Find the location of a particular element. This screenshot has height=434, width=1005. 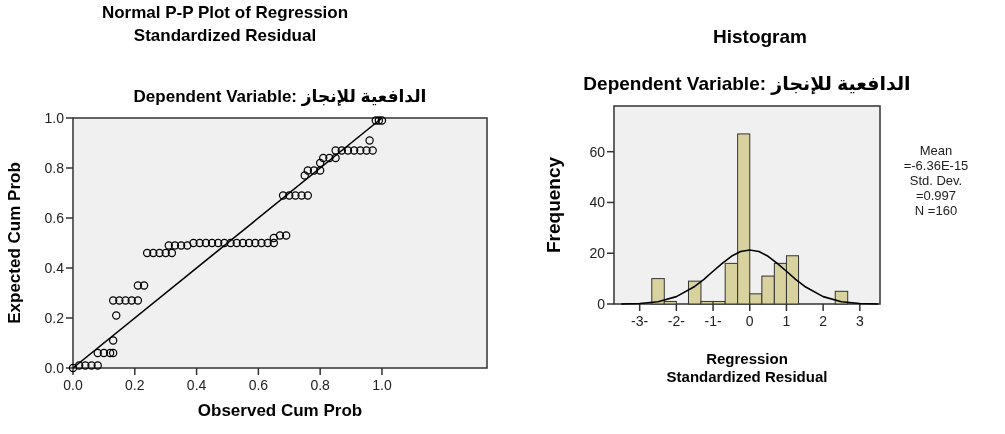

x-tick-label: 0.2 is located at coordinates (135, 385).